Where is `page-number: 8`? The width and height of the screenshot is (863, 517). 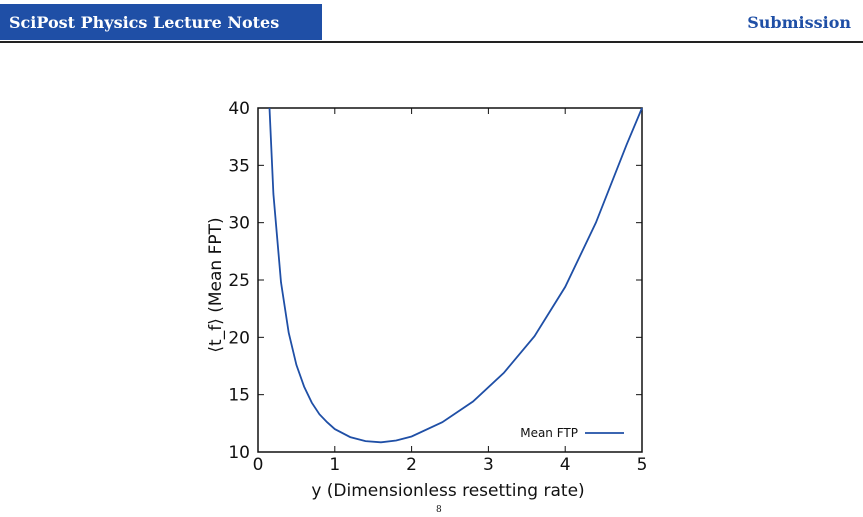
page-number: 8 is located at coordinates (439, 510).